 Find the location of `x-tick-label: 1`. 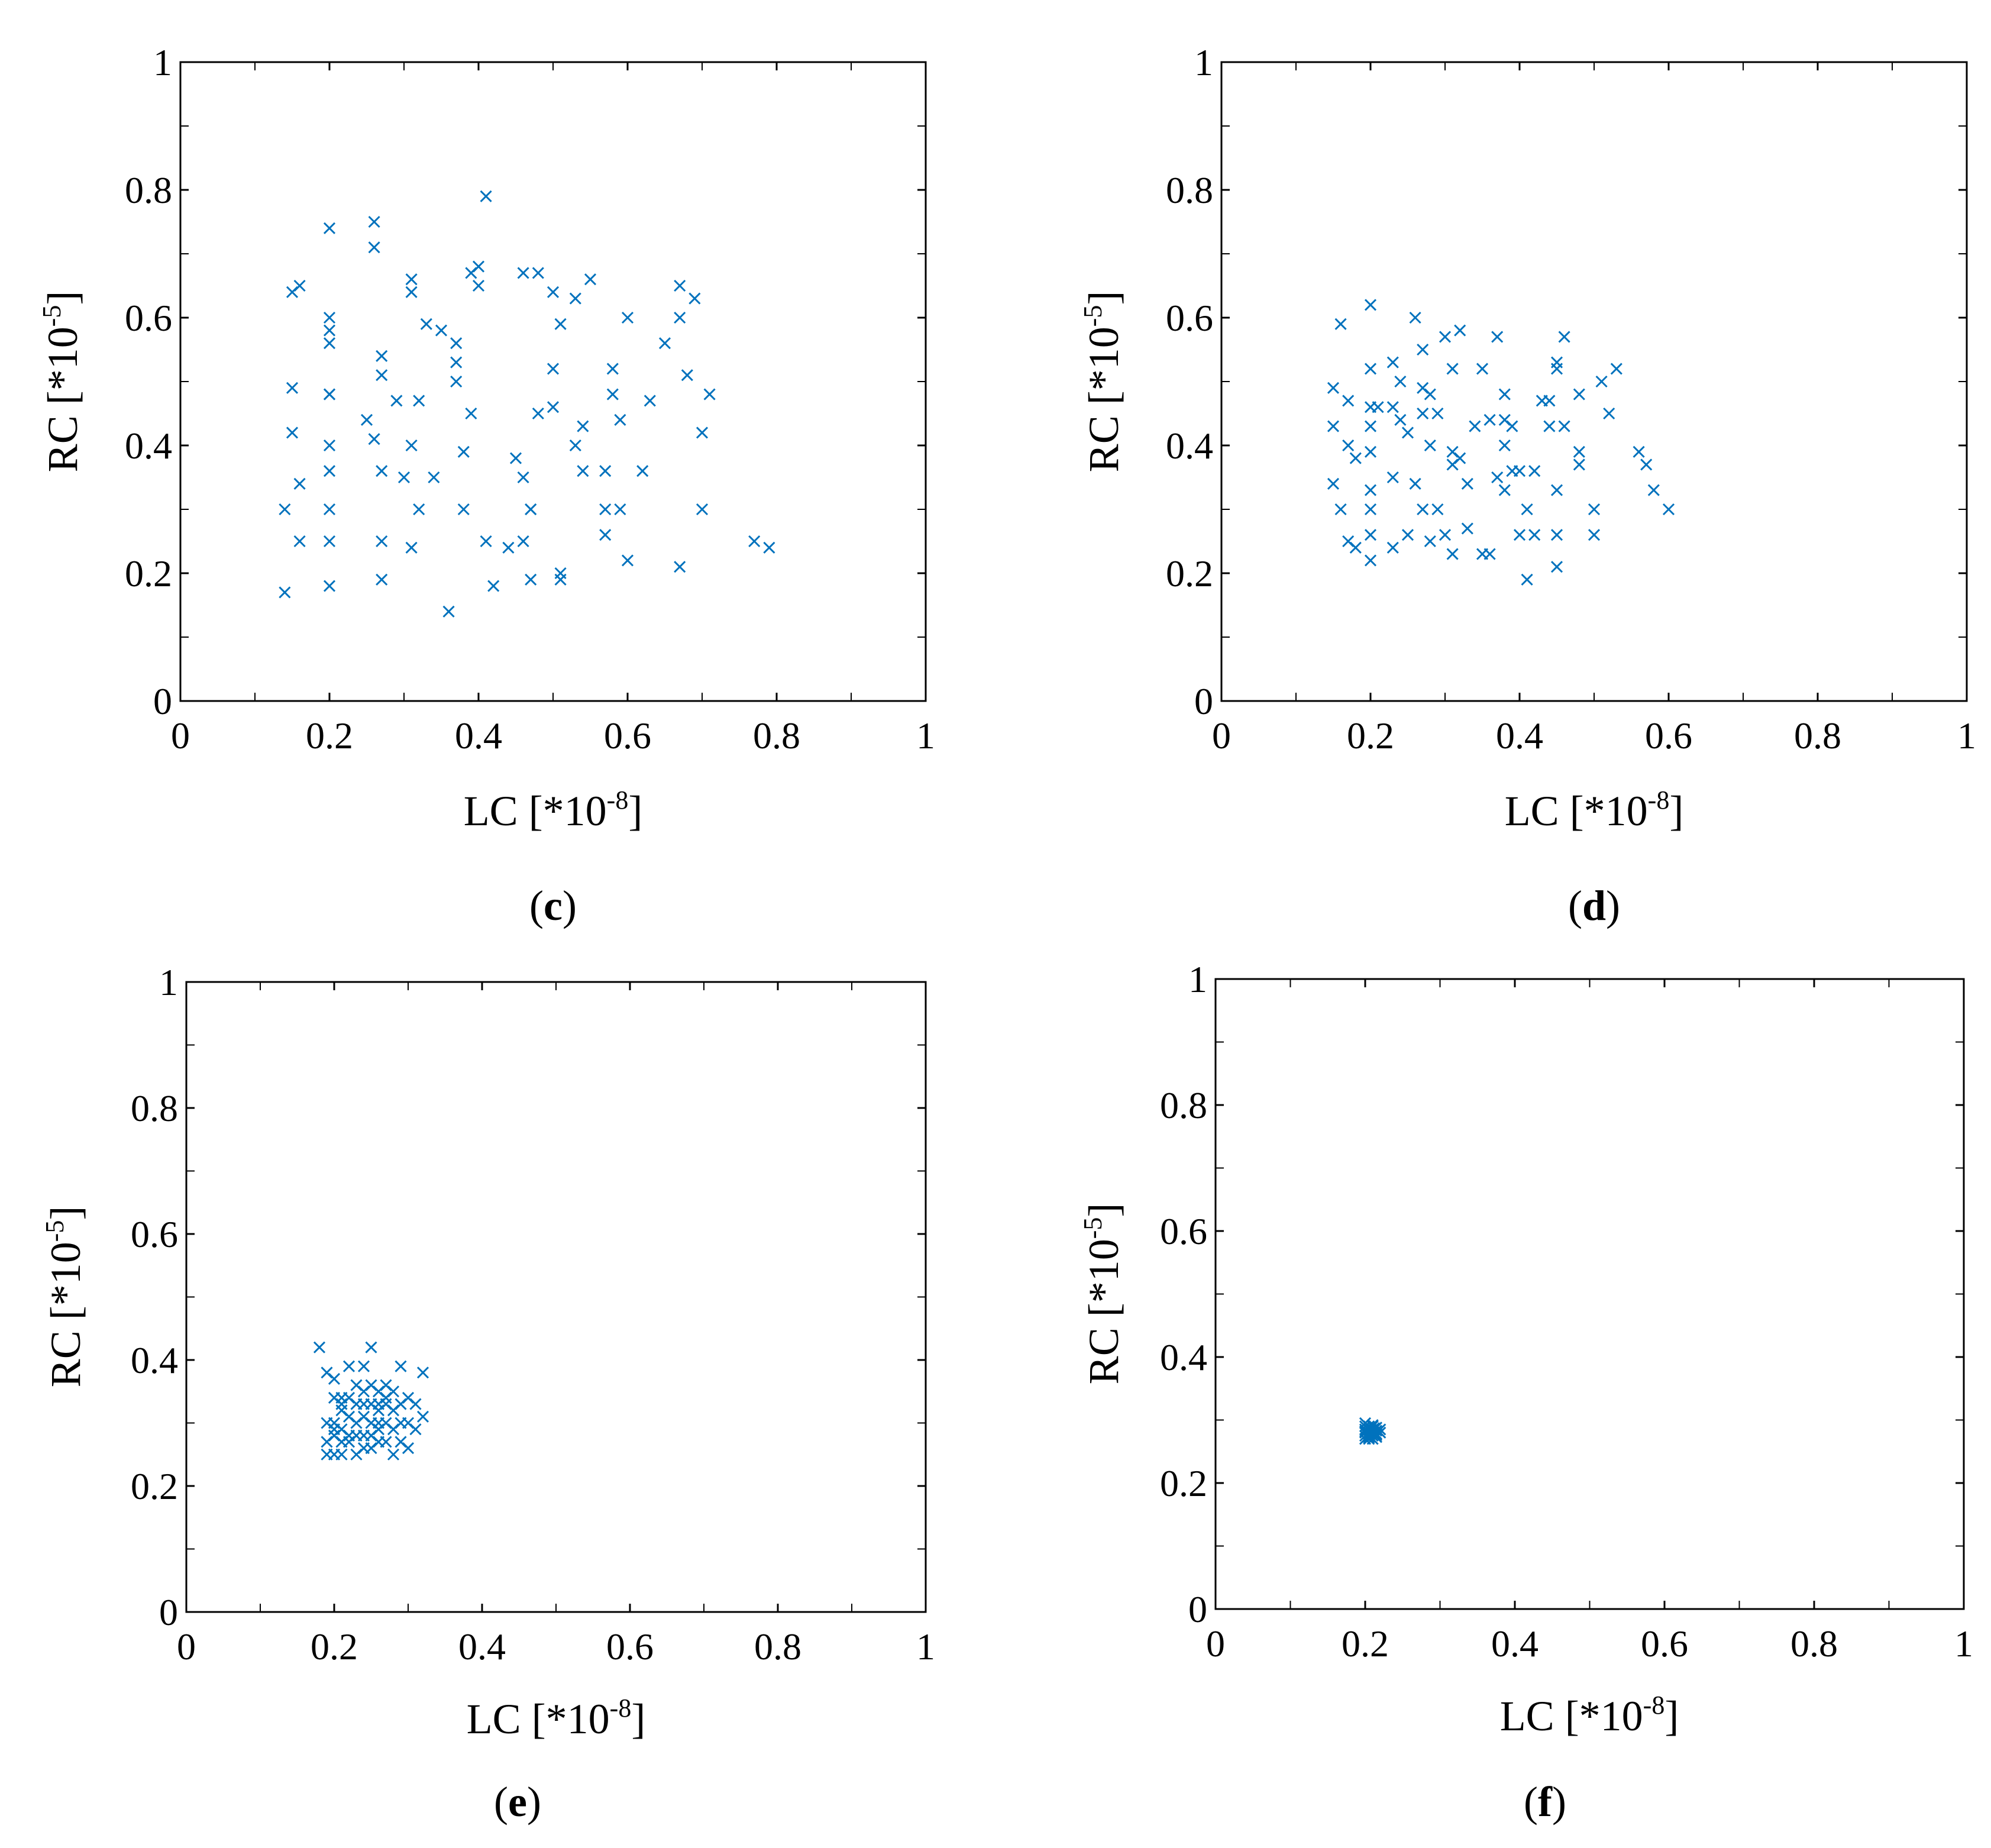

x-tick-label: 1 is located at coordinates (925, 736).